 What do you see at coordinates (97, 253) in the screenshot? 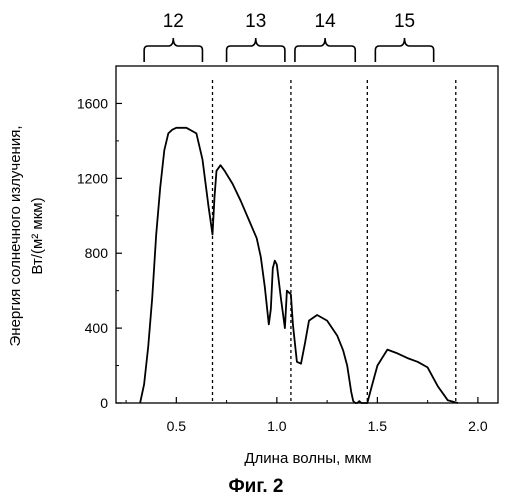
I see `y-tick-label: 800` at bounding box center [97, 253].